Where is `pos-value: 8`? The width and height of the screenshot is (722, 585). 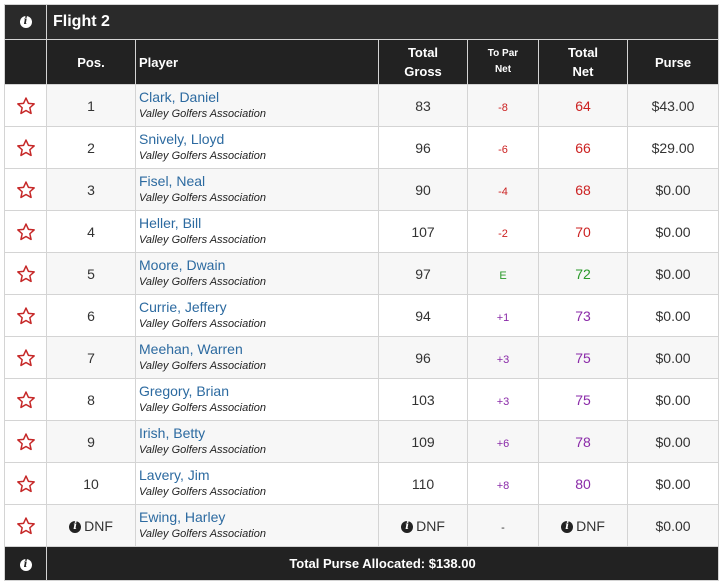
pos-value: 8 is located at coordinates (91, 399).